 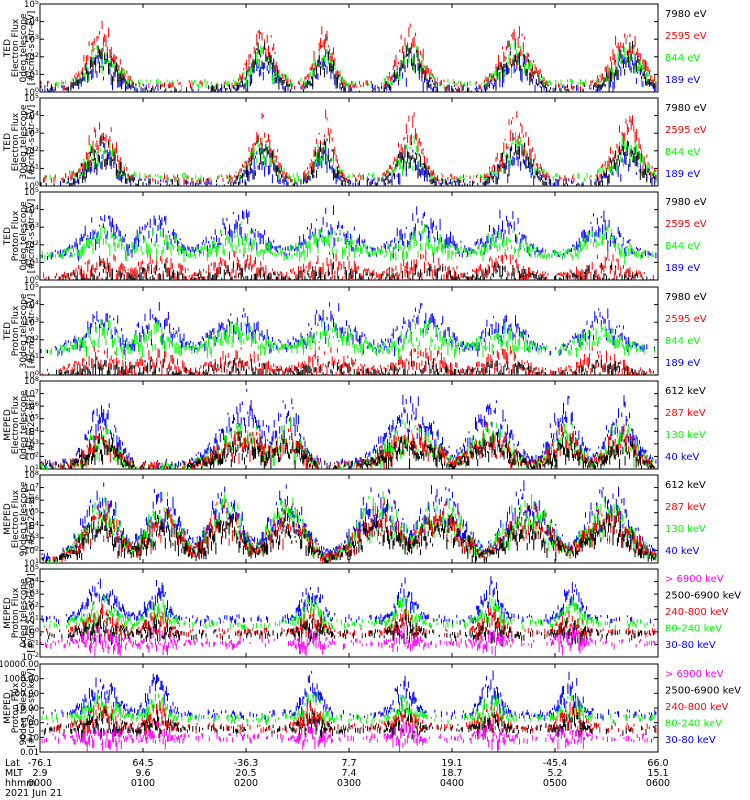 What do you see at coordinates (24, 694) in the screenshot?
I see `y-tick-label: 100.00` at bounding box center [24, 694].